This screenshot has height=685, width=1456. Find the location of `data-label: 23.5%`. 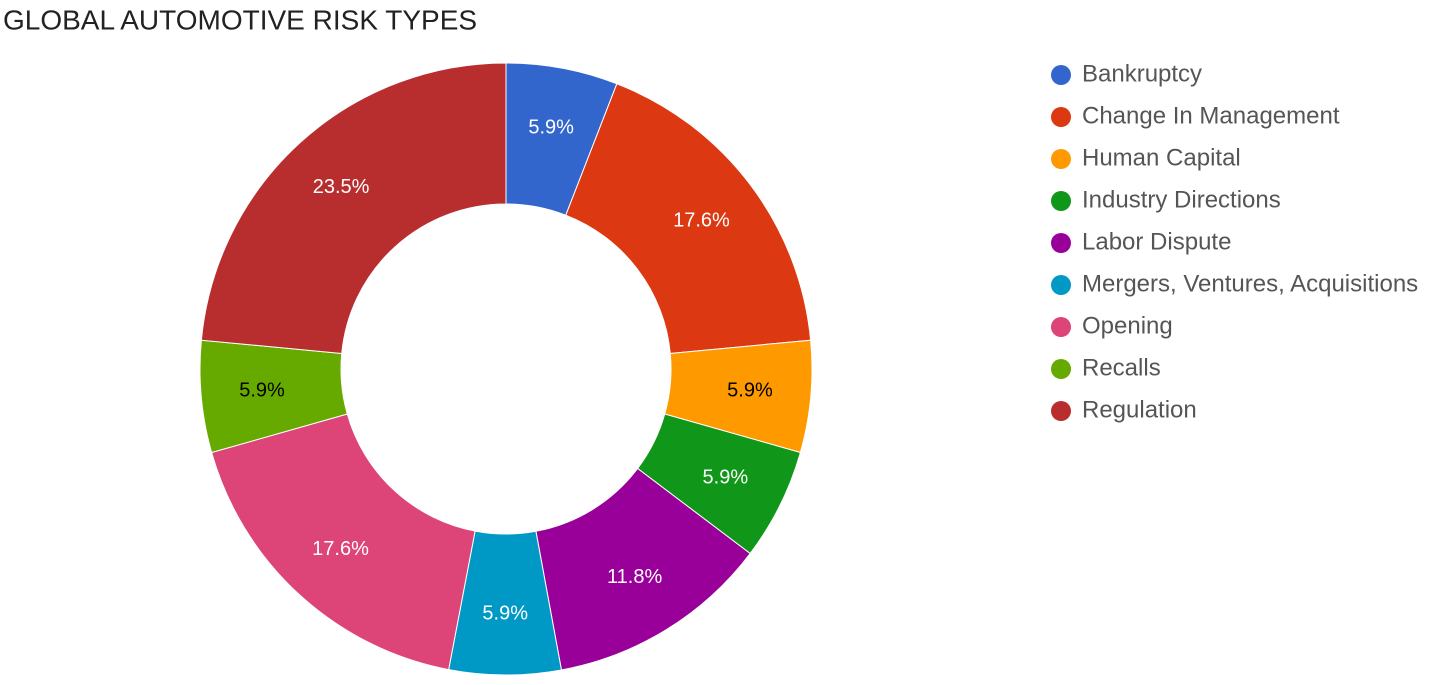

data-label: 23.5% is located at coordinates (341, 187).